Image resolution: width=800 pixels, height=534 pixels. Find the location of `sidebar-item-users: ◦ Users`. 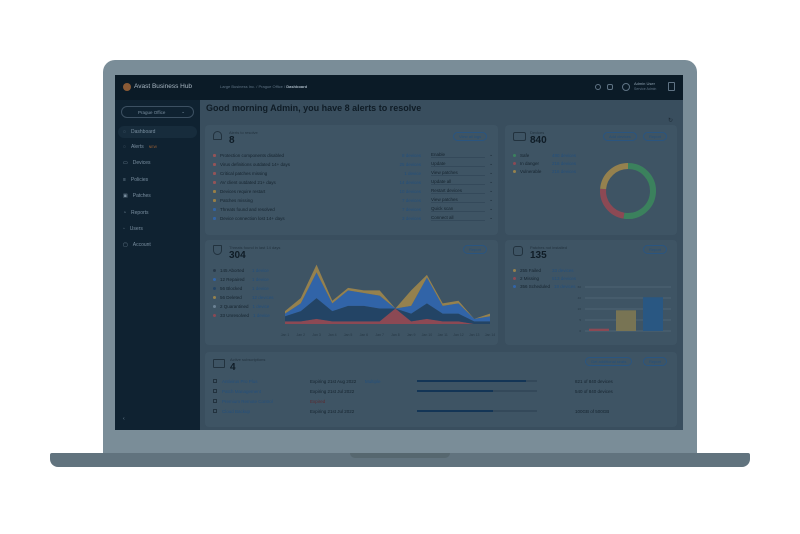

sidebar-item-users: ◦ Users is located at coordinates (133, 229).